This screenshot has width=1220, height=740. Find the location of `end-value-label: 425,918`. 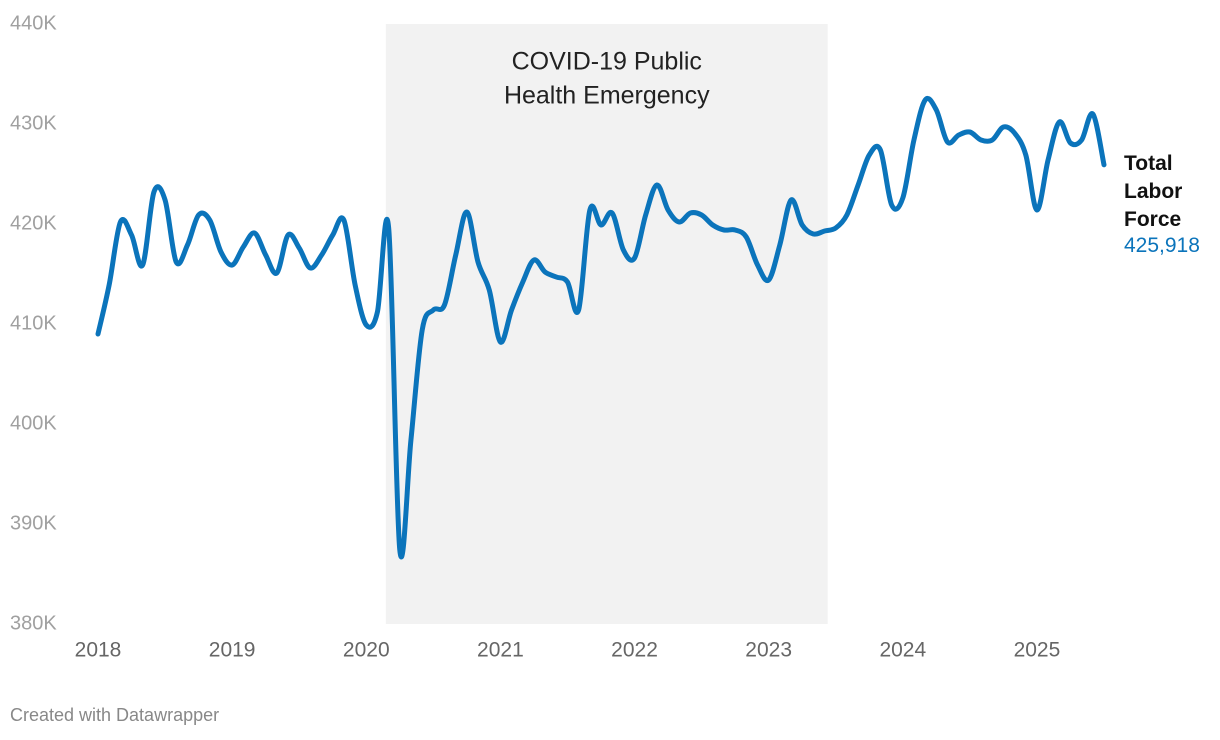

end-value-label: 425,918 is located at coordinates (1162, 245).